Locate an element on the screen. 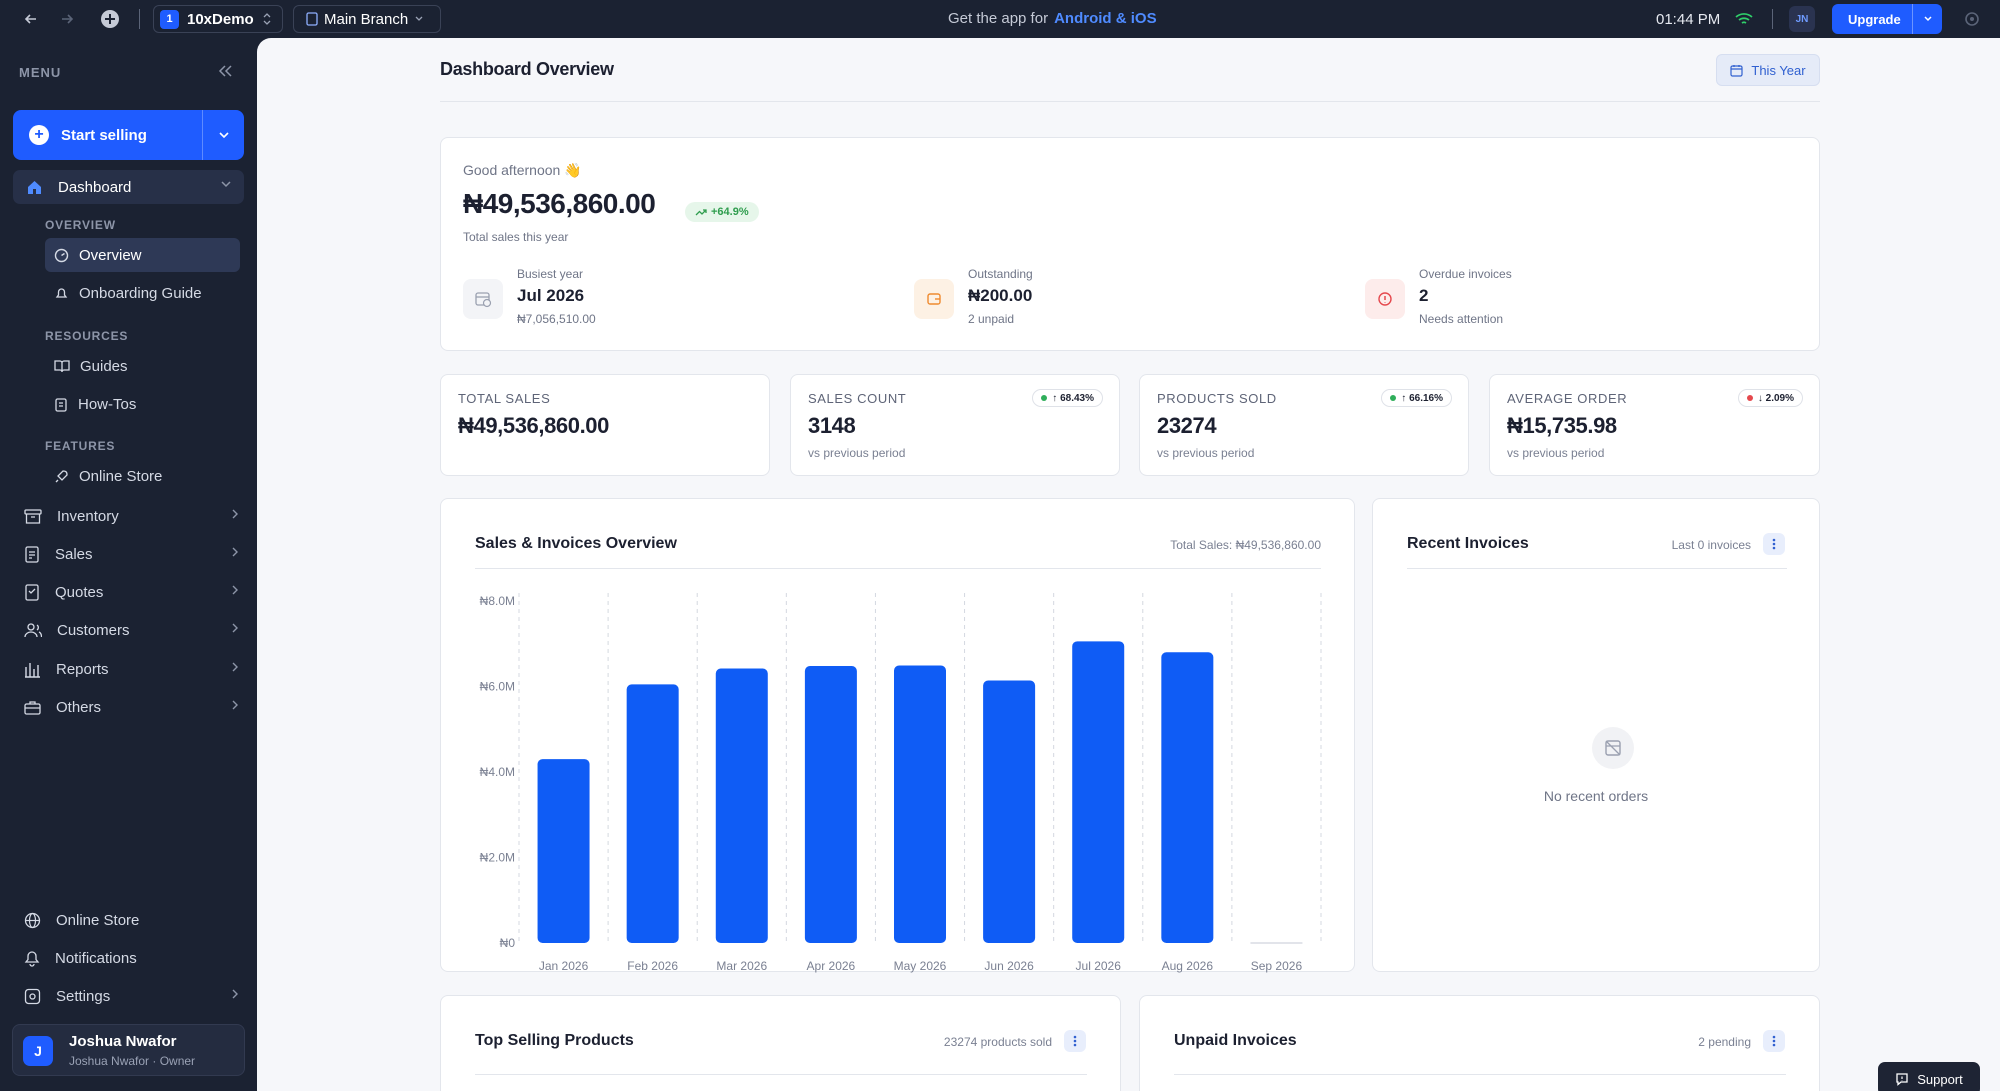 The image size is (2000, 1091). back-arrow-icon is located at coordinates (31, 19).